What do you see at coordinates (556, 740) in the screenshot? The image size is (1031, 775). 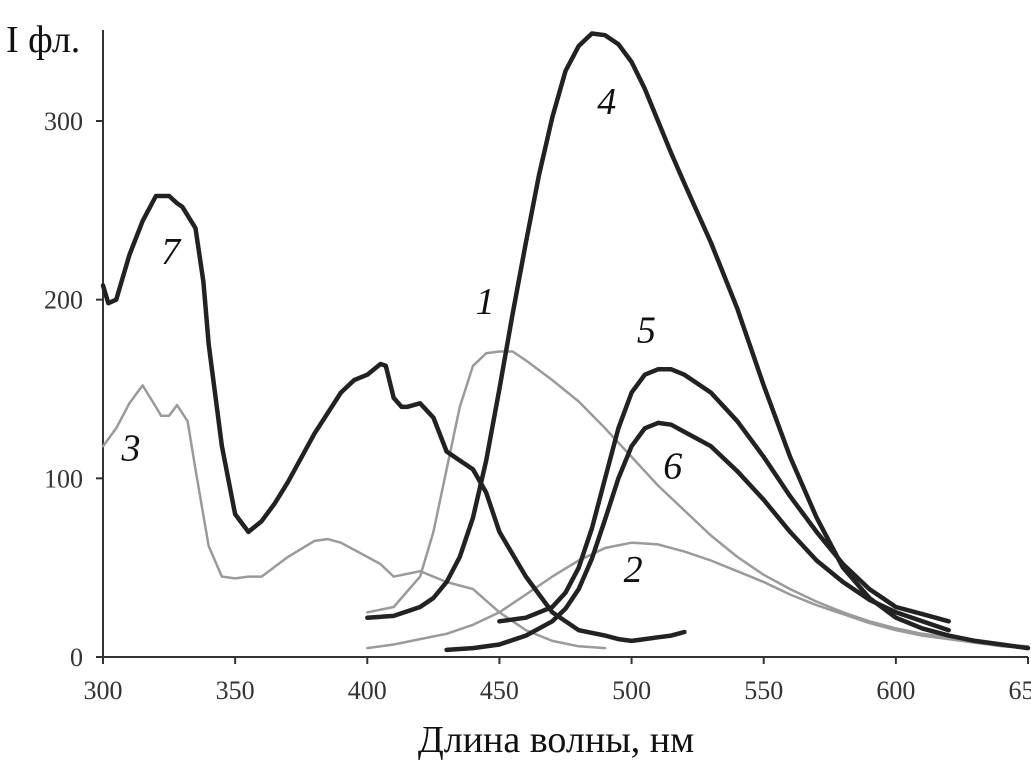 I see `x-axis-title: Длина волны, нм` at bounding box center [556, 740].